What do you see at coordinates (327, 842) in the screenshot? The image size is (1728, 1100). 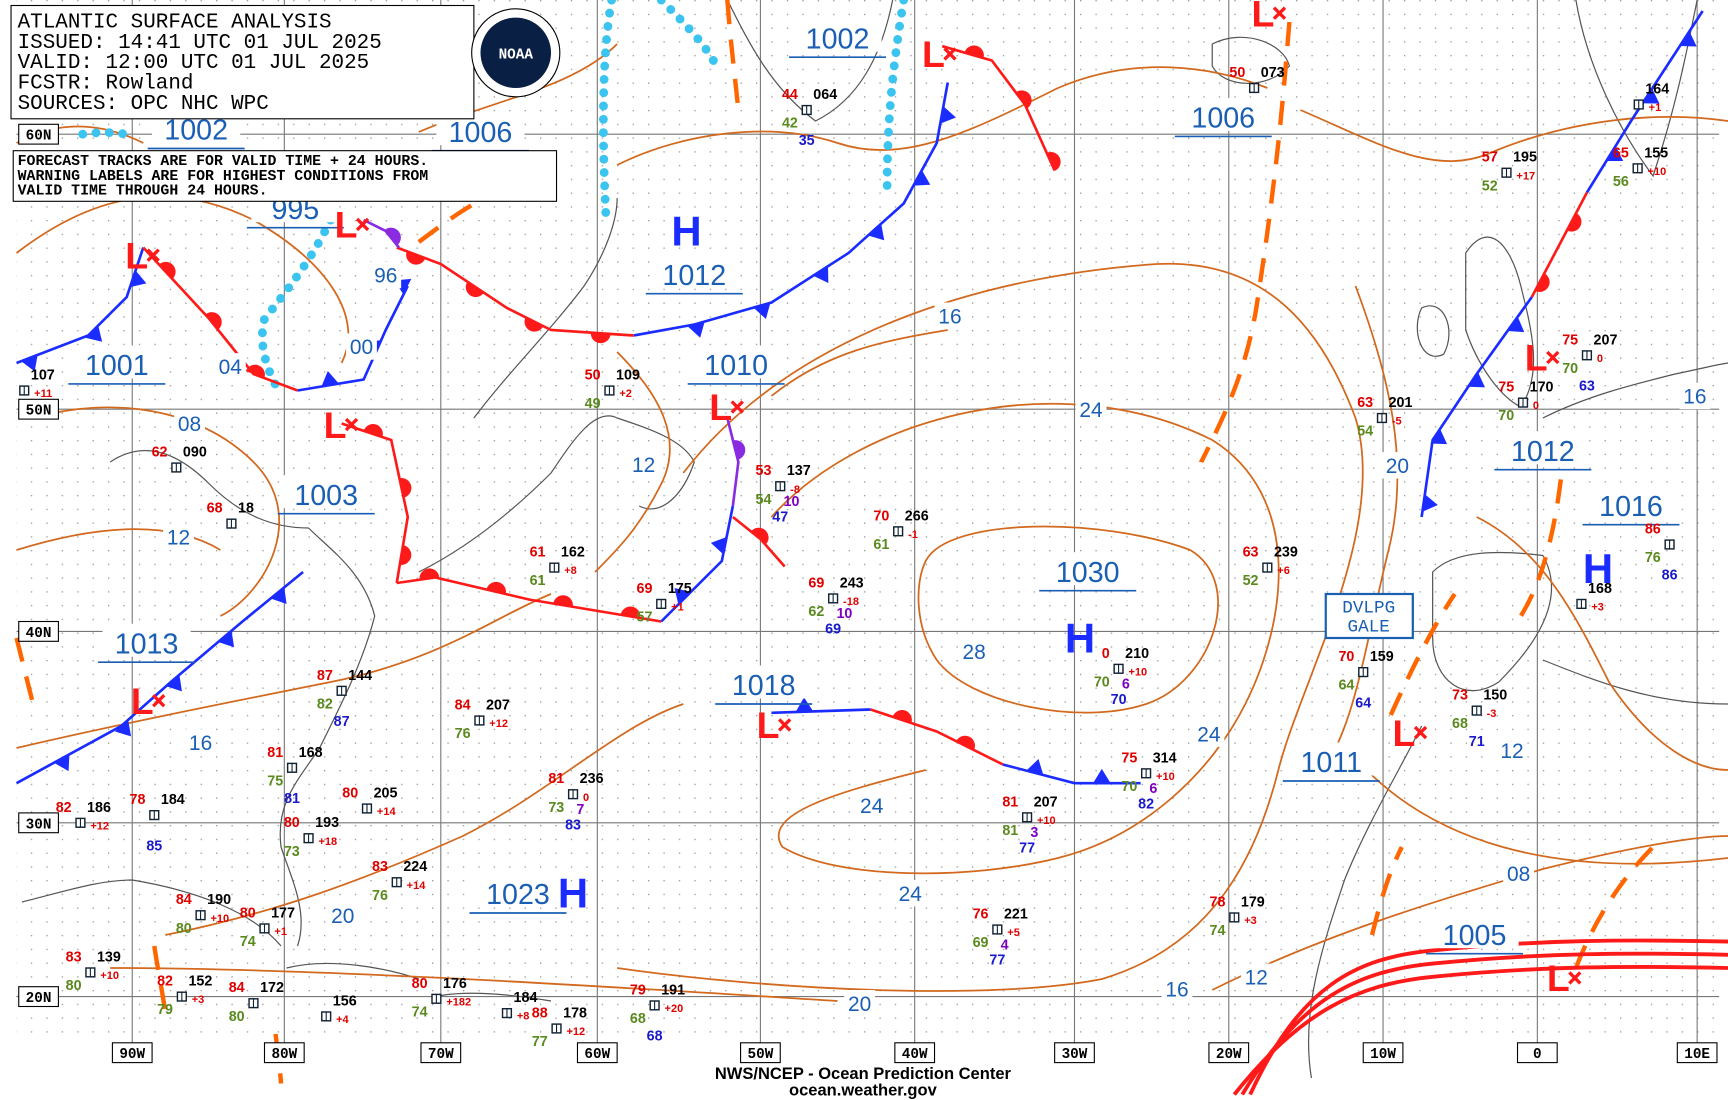 I see `station-tend: +18` at bounding box center [327, 842].